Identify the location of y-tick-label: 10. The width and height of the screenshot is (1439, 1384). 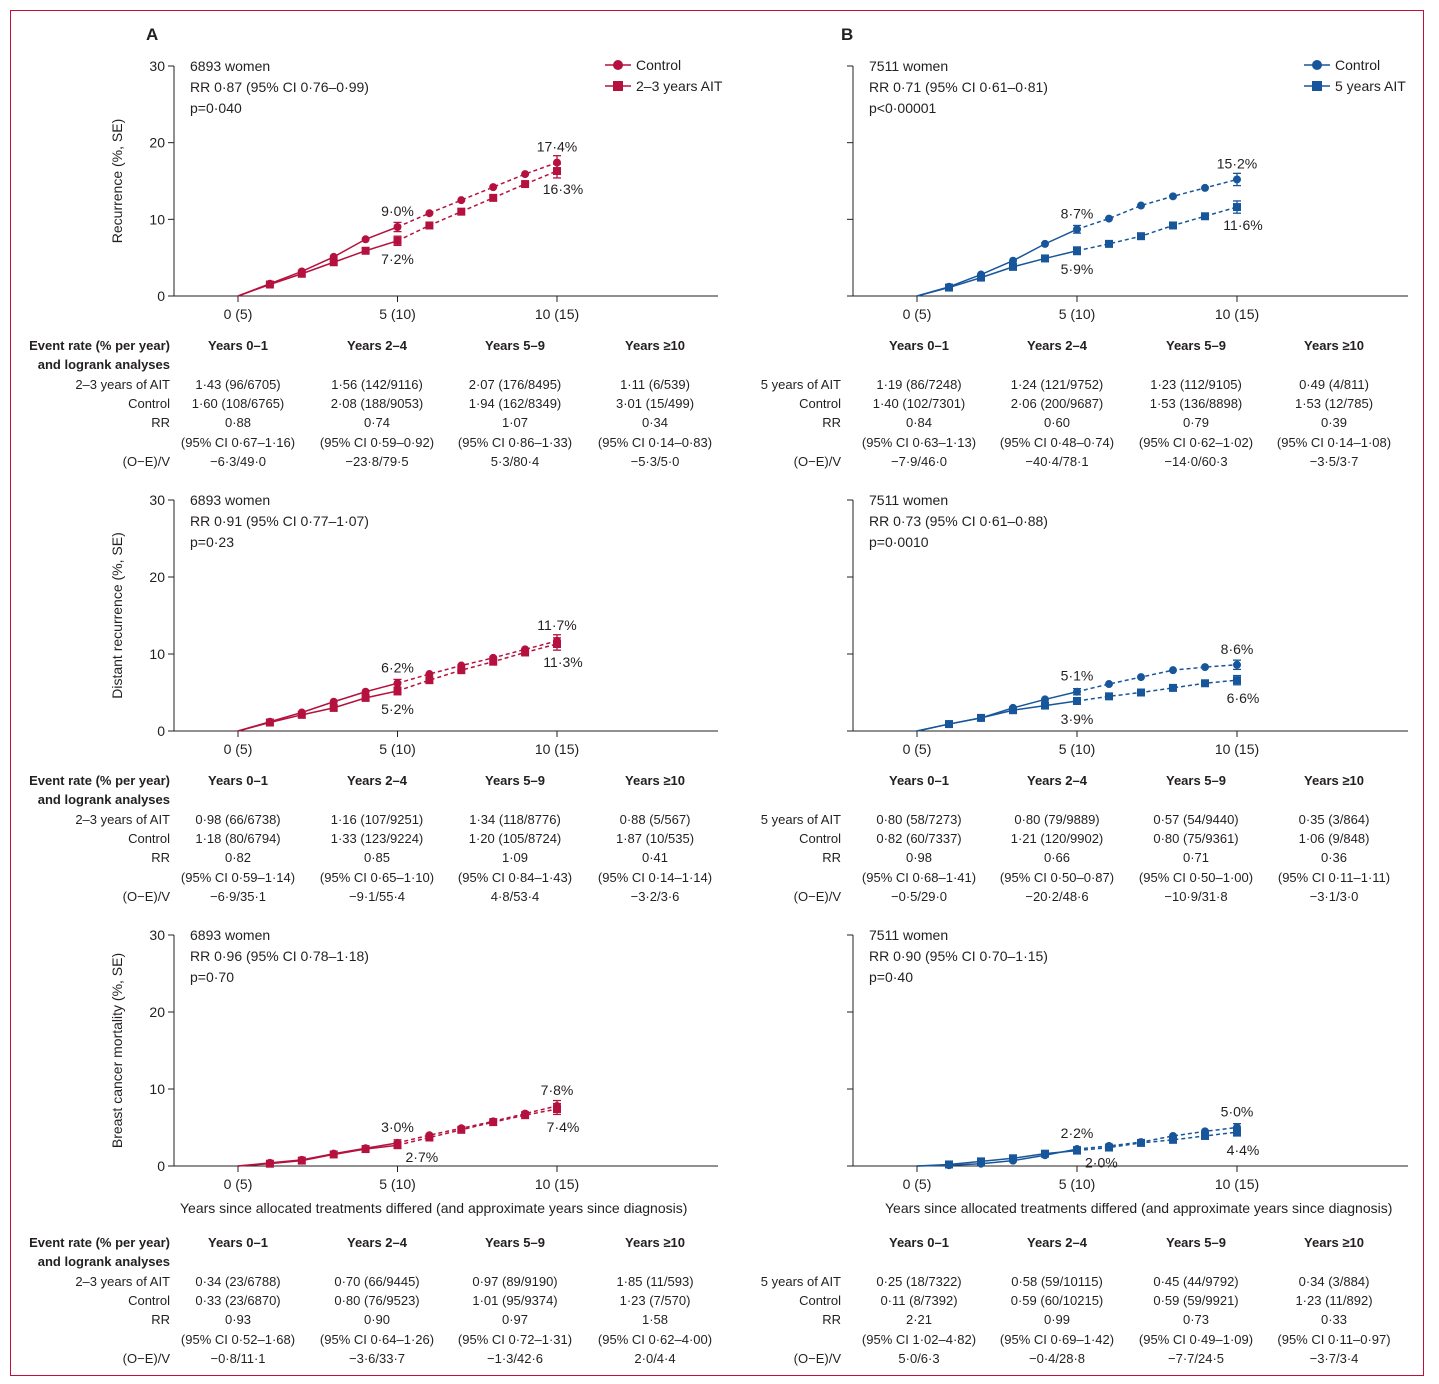
(157, 1089).